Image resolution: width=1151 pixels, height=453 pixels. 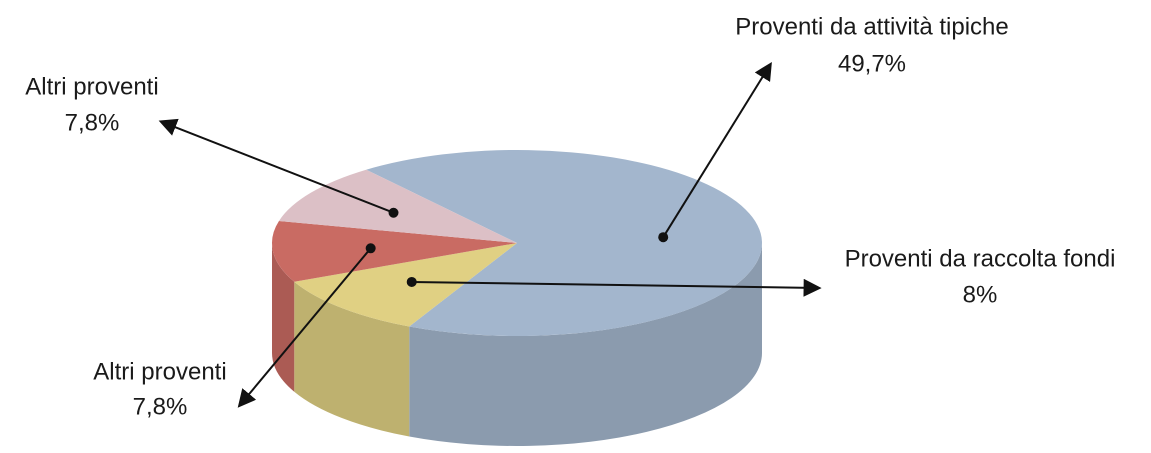 I want to click on slice-label: Proventi da attività tipiche, so click(x=871, y=26).